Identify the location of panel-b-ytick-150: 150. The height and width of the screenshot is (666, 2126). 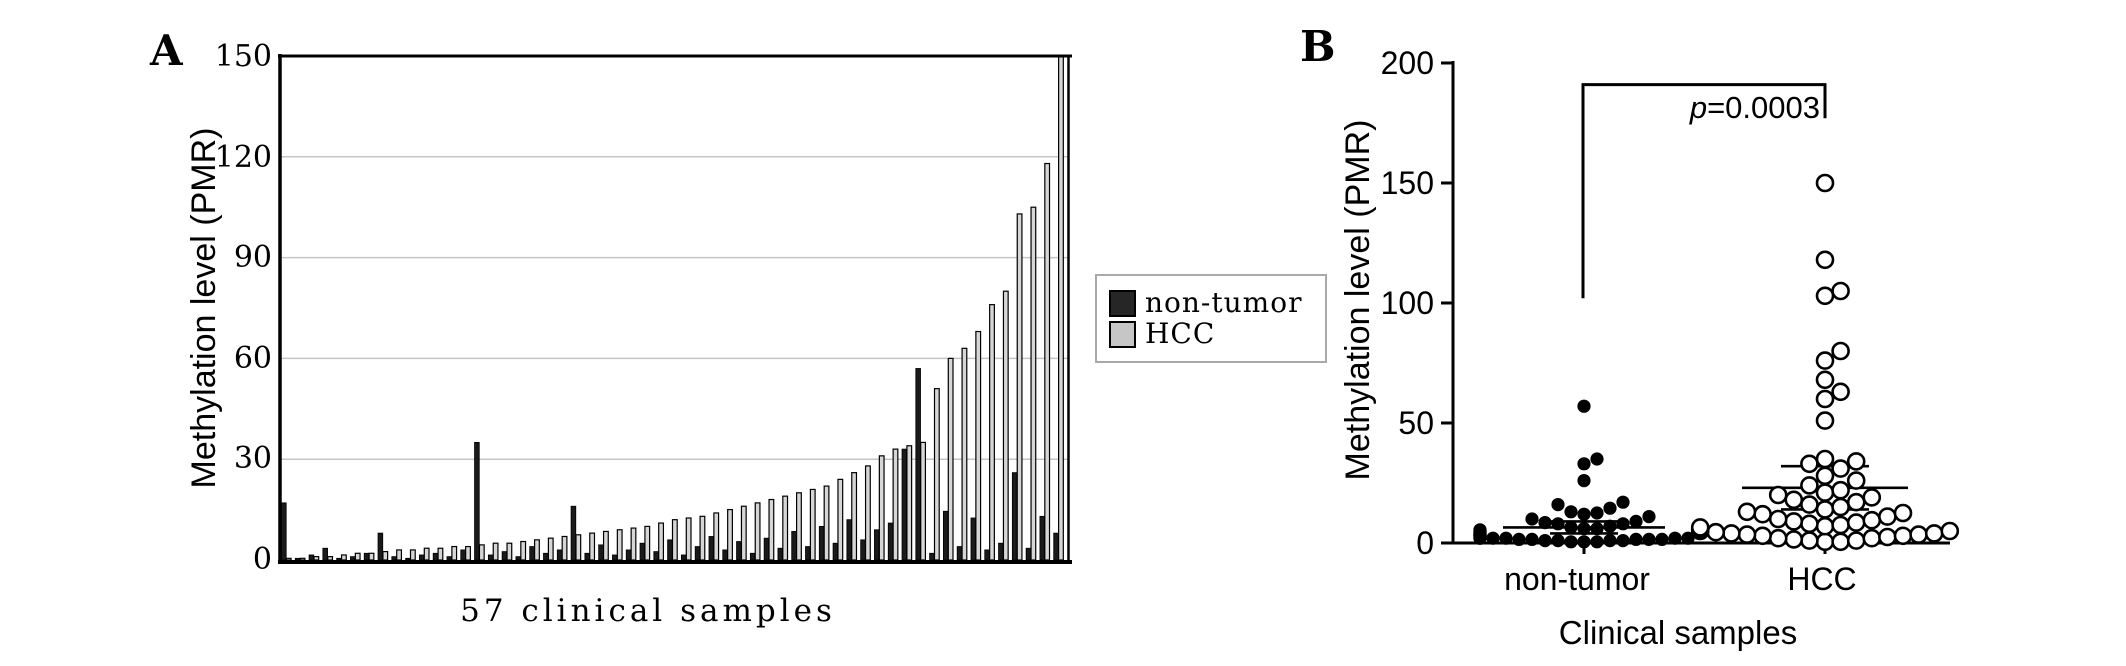
(1407, 183).